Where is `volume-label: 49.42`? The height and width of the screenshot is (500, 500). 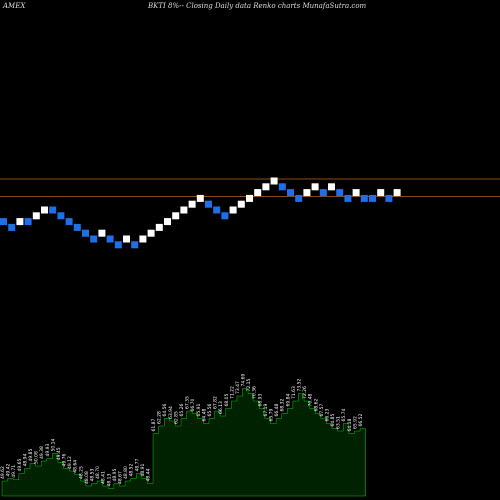 volume-label: 49.42 is located at coordinates (9, 469).